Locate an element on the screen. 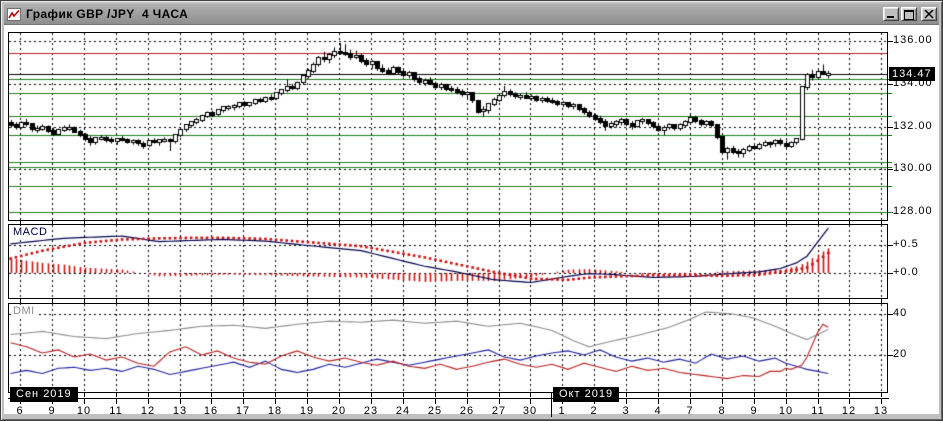 The image size is (943, 421). dmi-label: DMI is located at coordinates (24, 311).